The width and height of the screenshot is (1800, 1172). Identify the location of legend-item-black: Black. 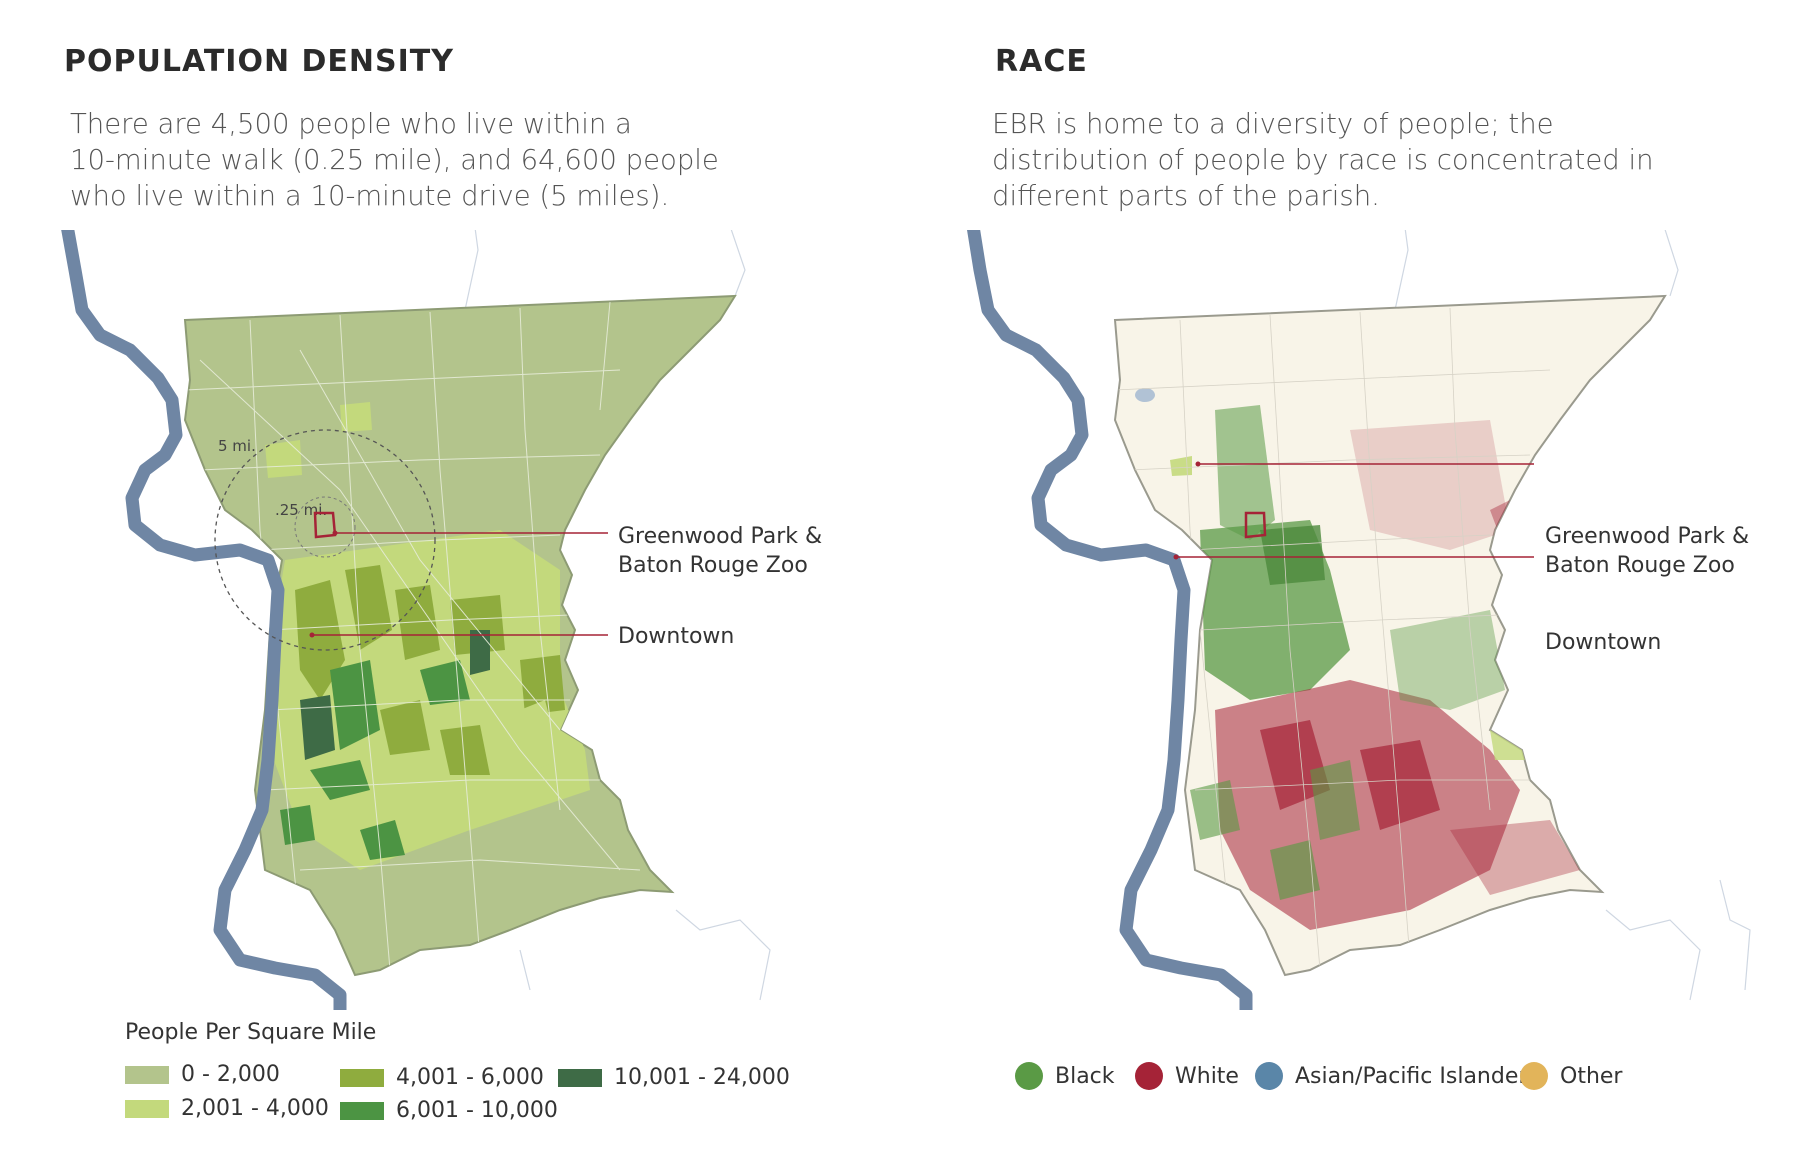
(1065, 1076).